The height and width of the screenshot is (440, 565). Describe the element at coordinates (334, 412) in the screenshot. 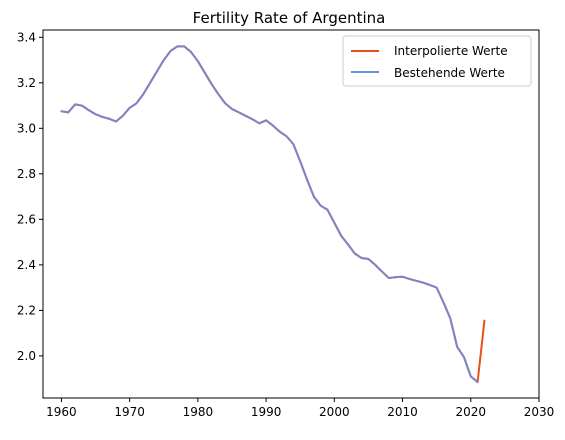

I see `x-tick-label: 2000` at that location.